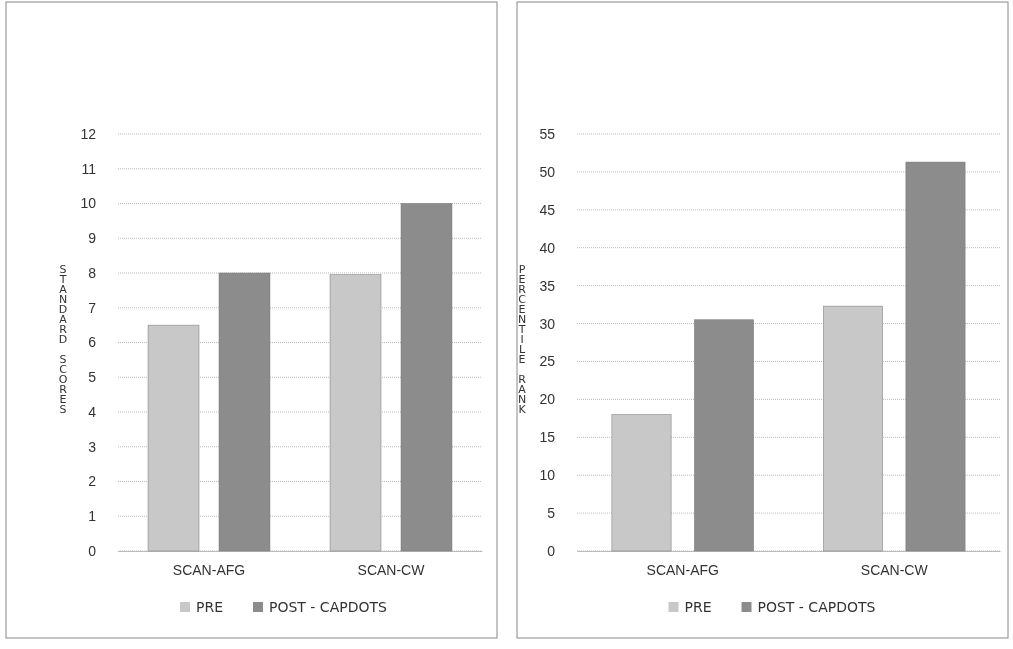 This screenshot has width=1013, height=649. Describe the element at coordinates (92, 307) in the screenshot. I see `y-tick-label: 7` at that location.